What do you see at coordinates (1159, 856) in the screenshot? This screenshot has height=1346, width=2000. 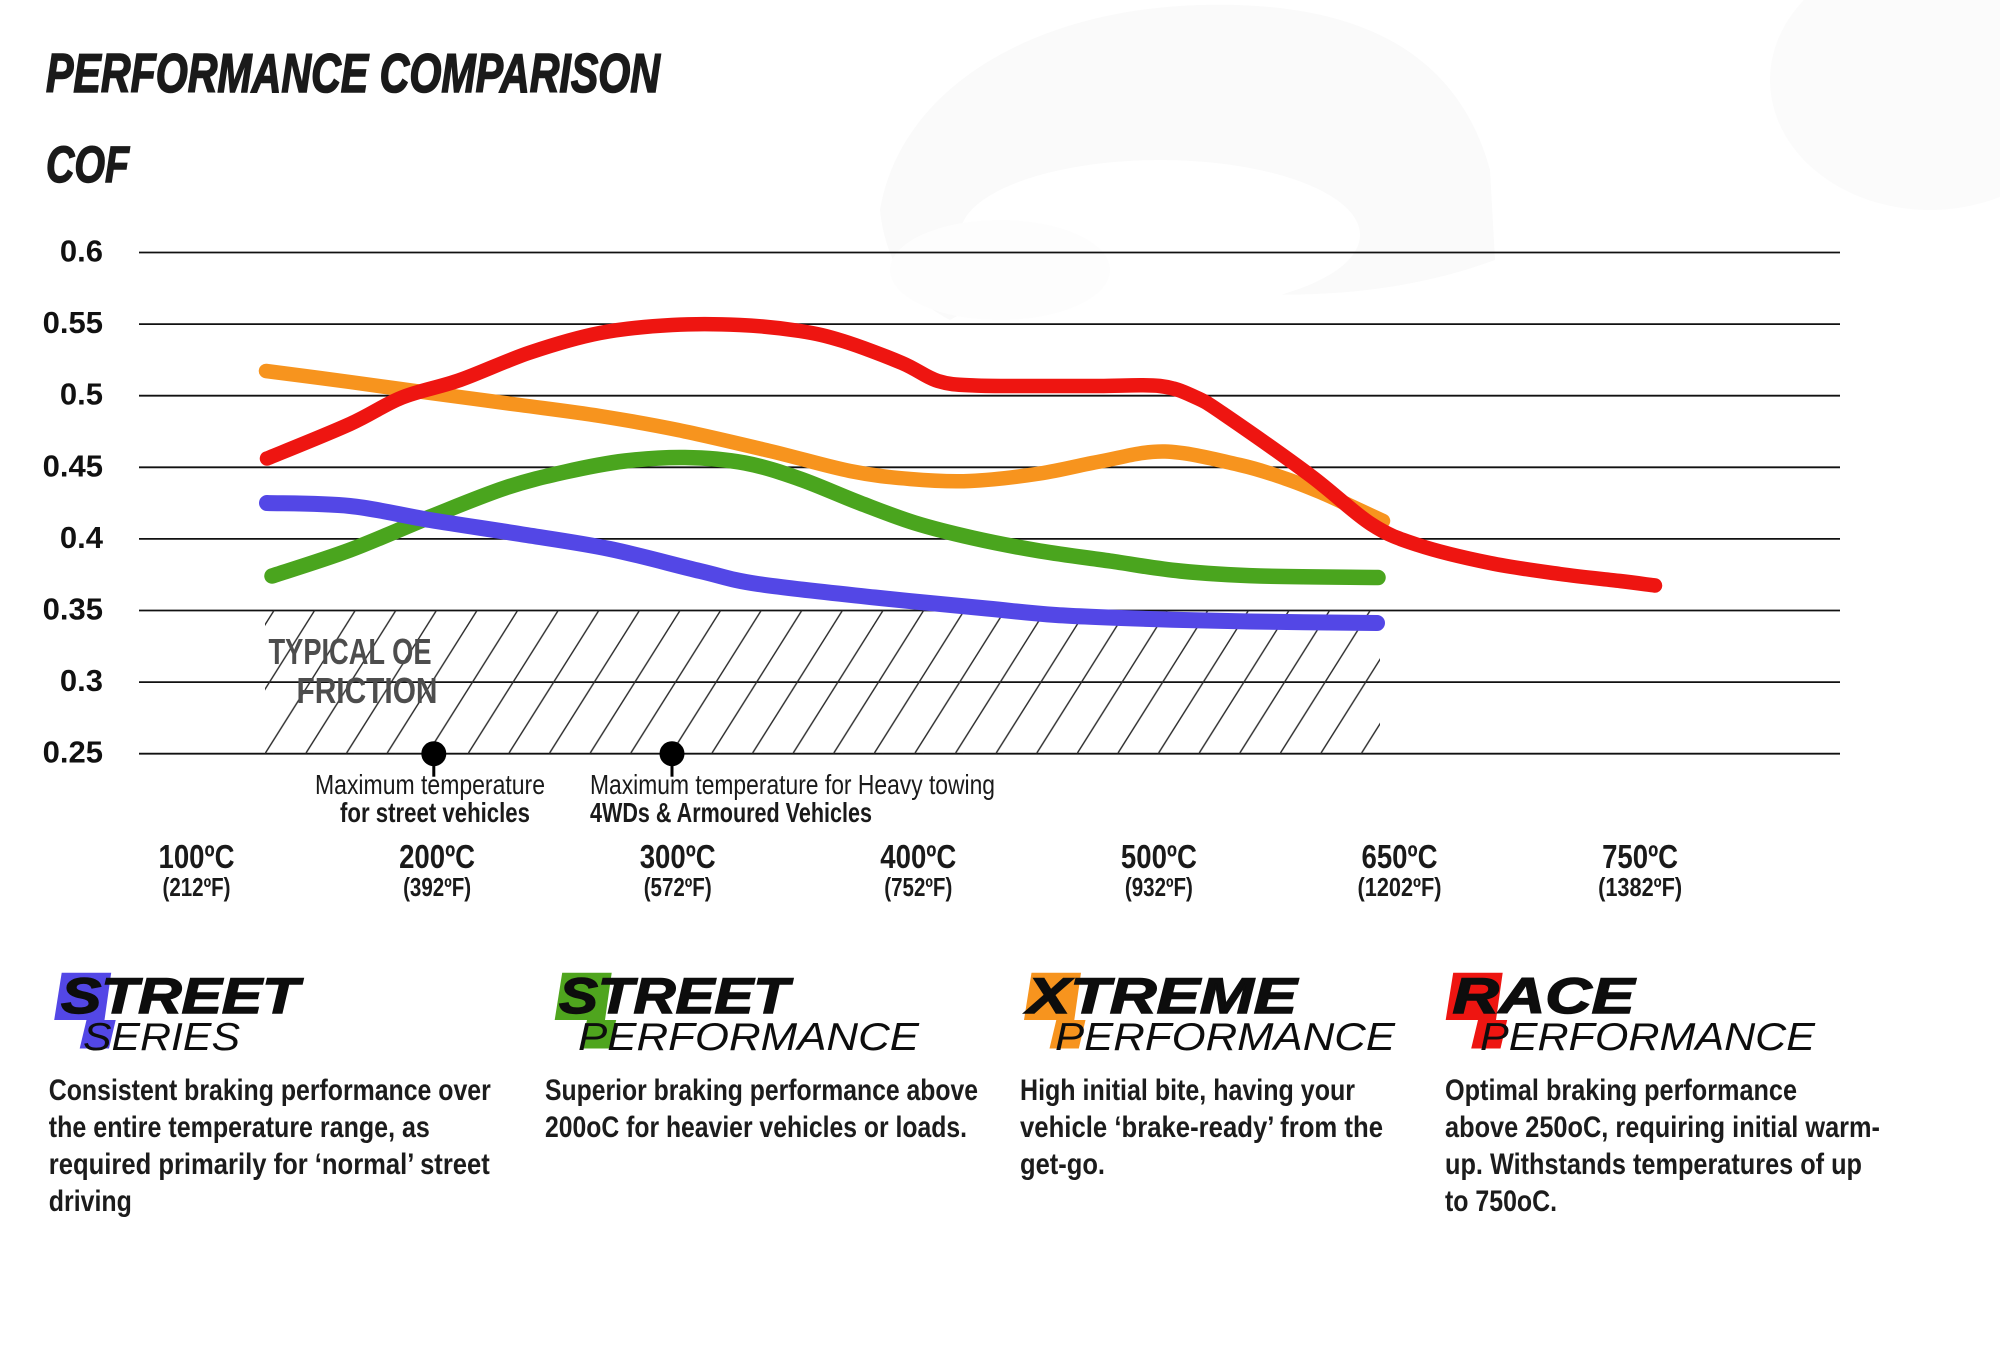 I see `svg-text: 500ºC` at bounding box center [1159, 856].